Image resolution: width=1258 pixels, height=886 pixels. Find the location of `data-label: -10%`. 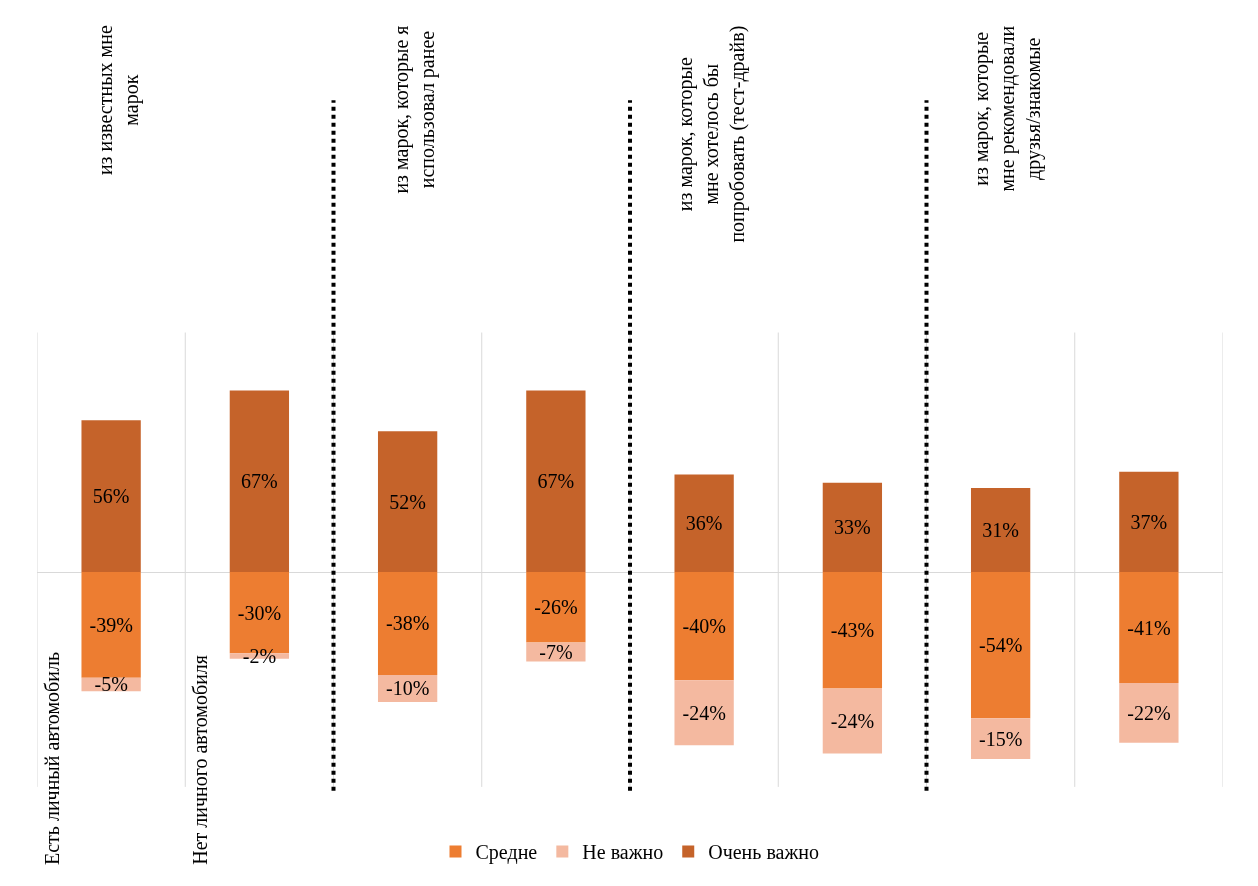

data-label: -10% is located at coordinates (407, 688).